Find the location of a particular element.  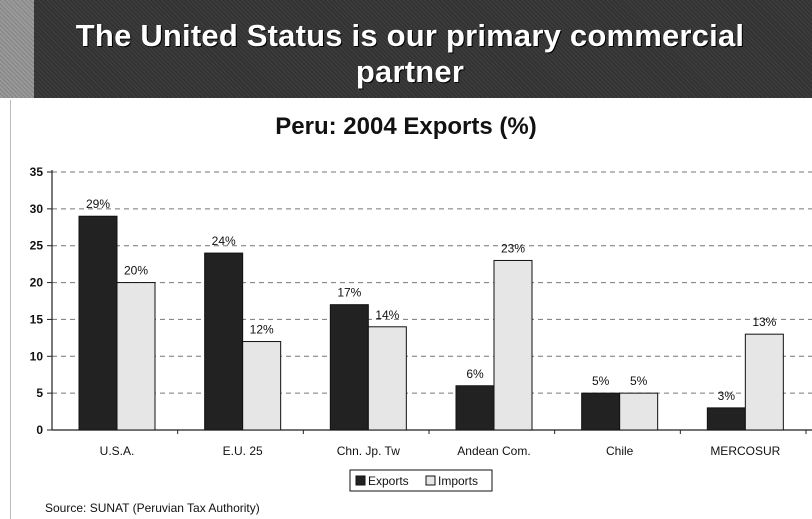

y-tick-label: 10 is located at coordinates (37, 356).